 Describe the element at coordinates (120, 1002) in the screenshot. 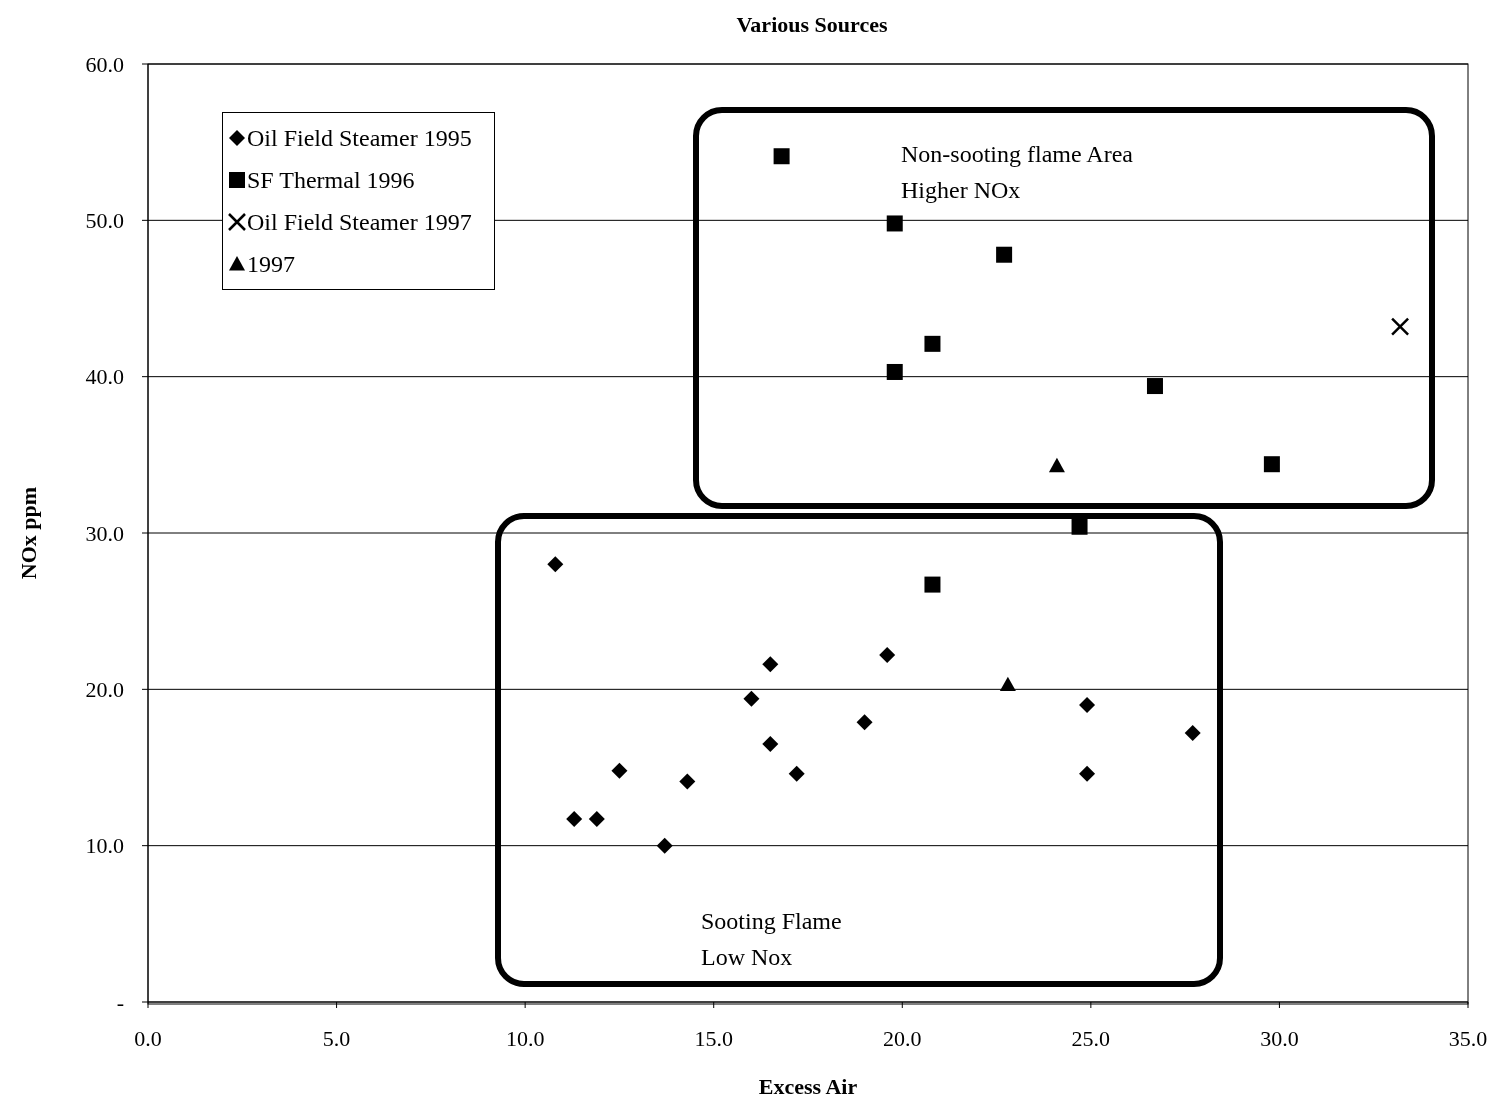

I see `y-tick-label: -` at that location.